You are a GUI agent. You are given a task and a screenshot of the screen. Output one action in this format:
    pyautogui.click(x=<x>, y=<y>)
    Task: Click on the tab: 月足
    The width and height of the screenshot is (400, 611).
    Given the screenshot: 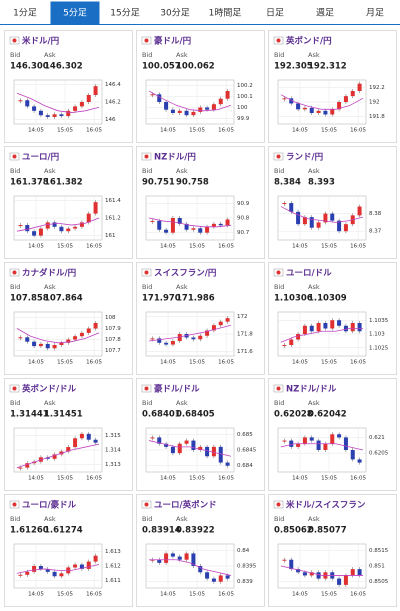 What is the action you would take?
    pyautogui.click(x=375, y=13)
    